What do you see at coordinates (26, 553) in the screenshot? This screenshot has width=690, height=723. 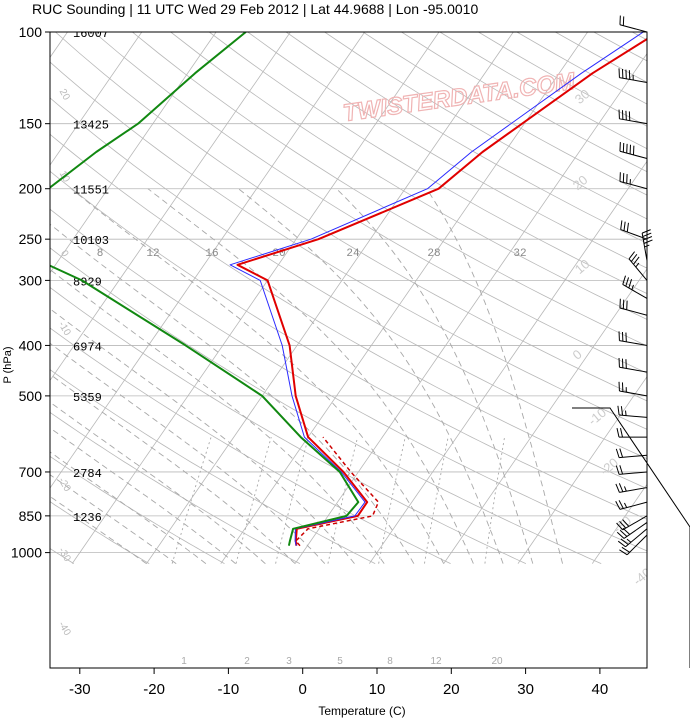 I see `y-tick-label: 1000` at bounding box center [26, 553].